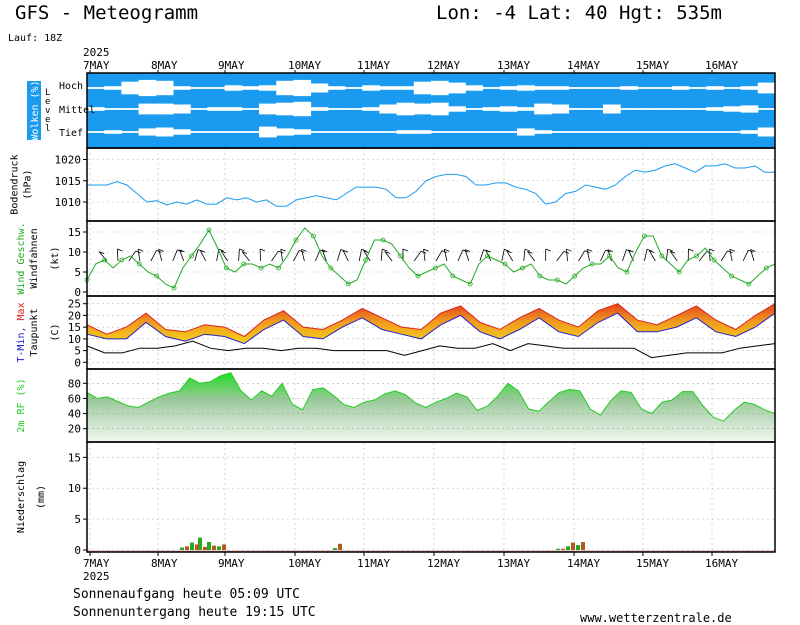  Describe the element at coordinates (77, 272) in the screenshot. I see `y-tick-label: 5` at that location.